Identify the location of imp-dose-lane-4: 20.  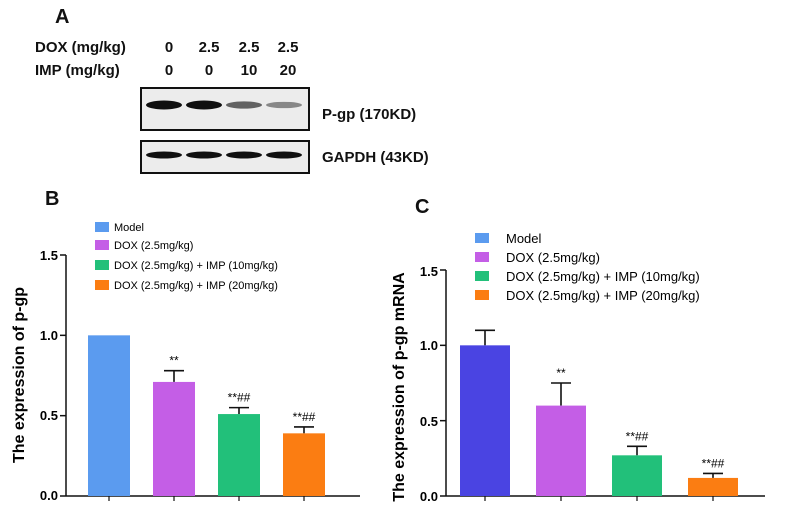
(288, 70).